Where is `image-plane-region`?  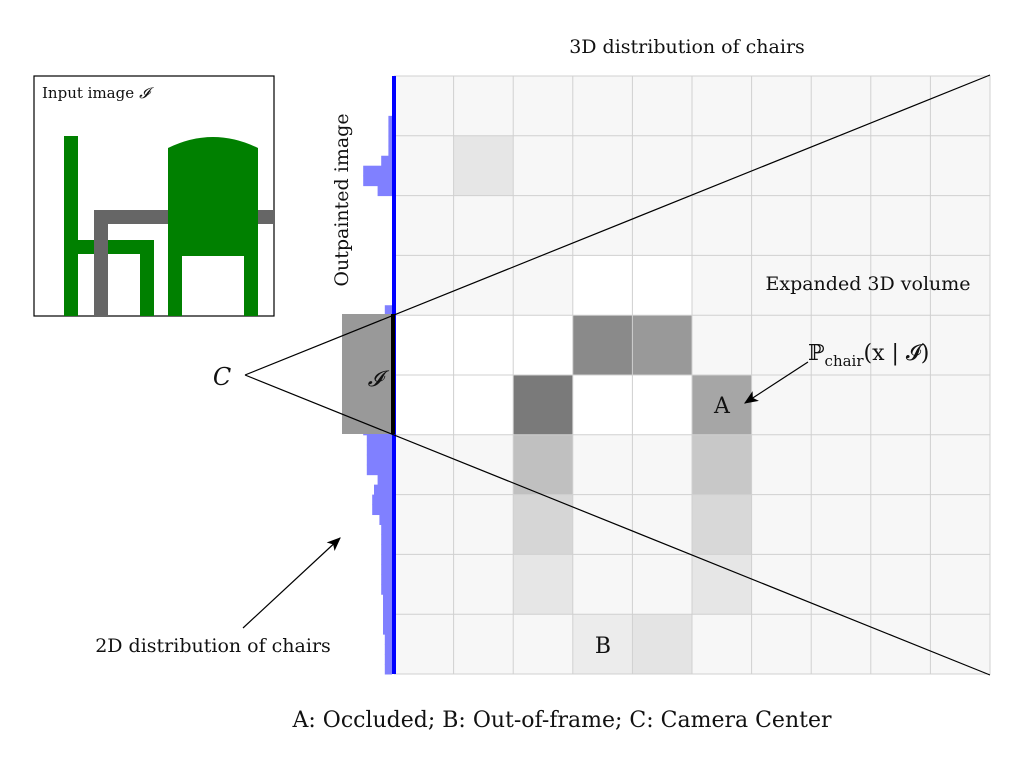 image-plane-region is located at coordinates (367, 374).